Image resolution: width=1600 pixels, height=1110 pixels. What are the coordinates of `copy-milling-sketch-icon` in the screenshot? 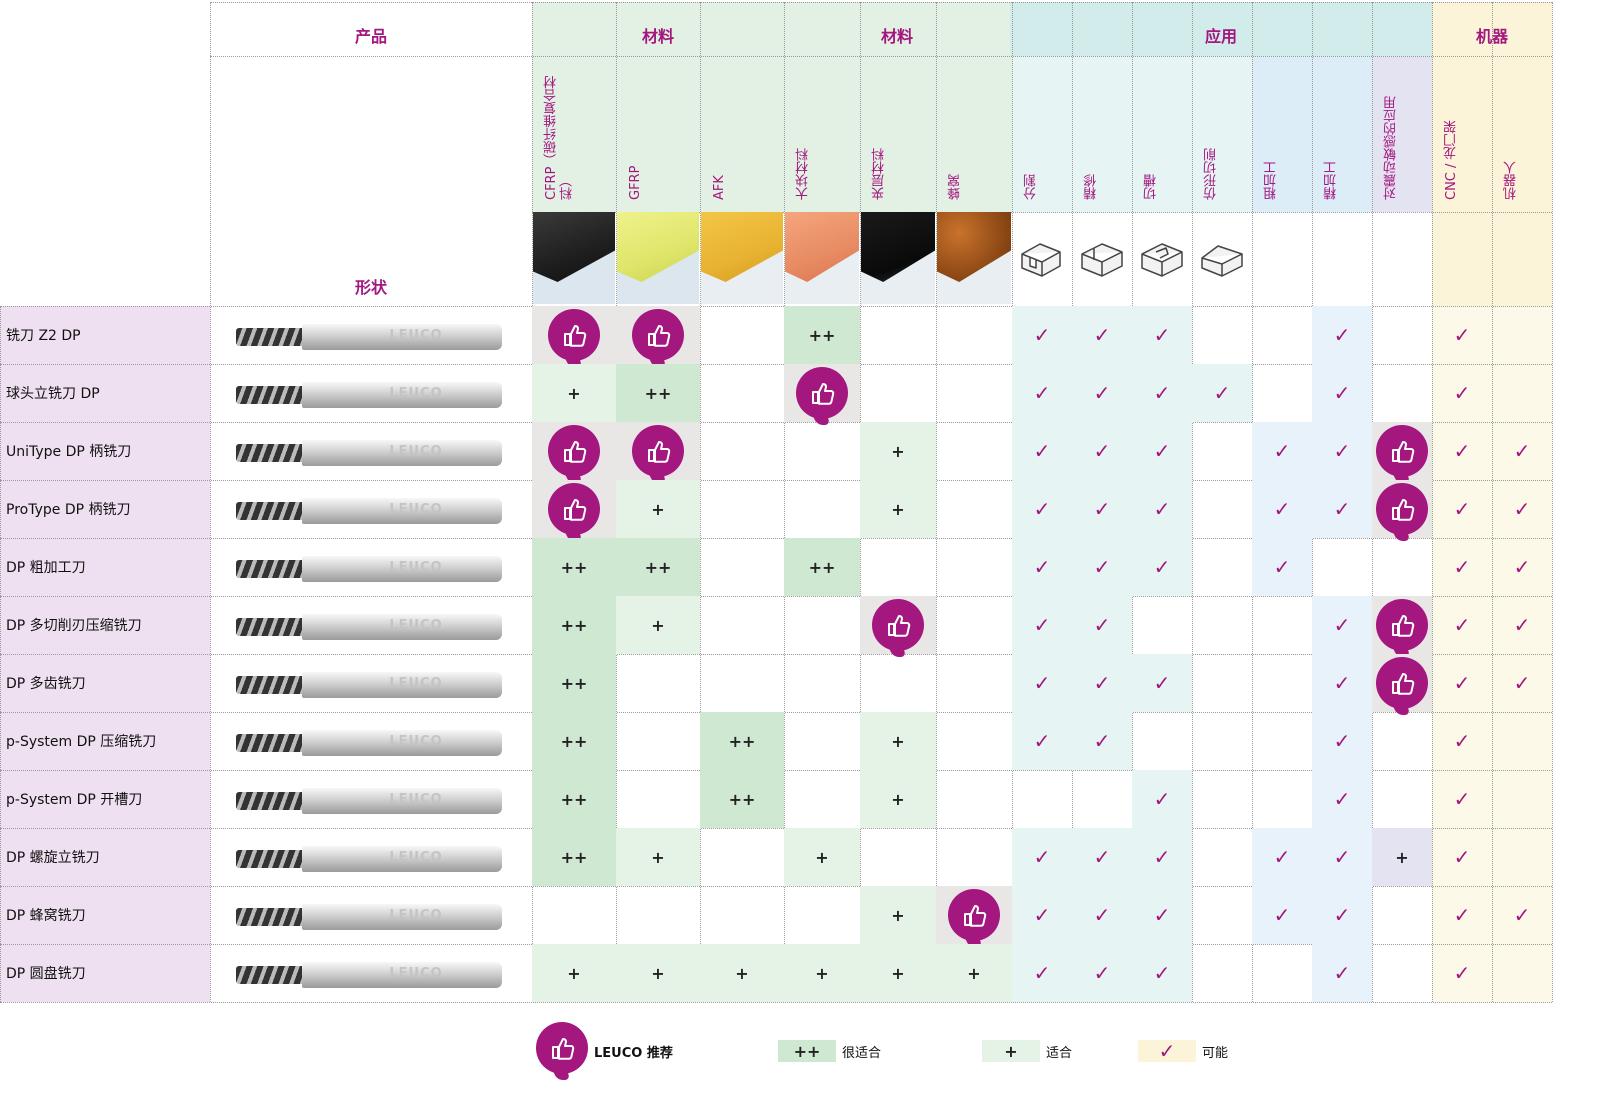 It's located at (1222, 258).